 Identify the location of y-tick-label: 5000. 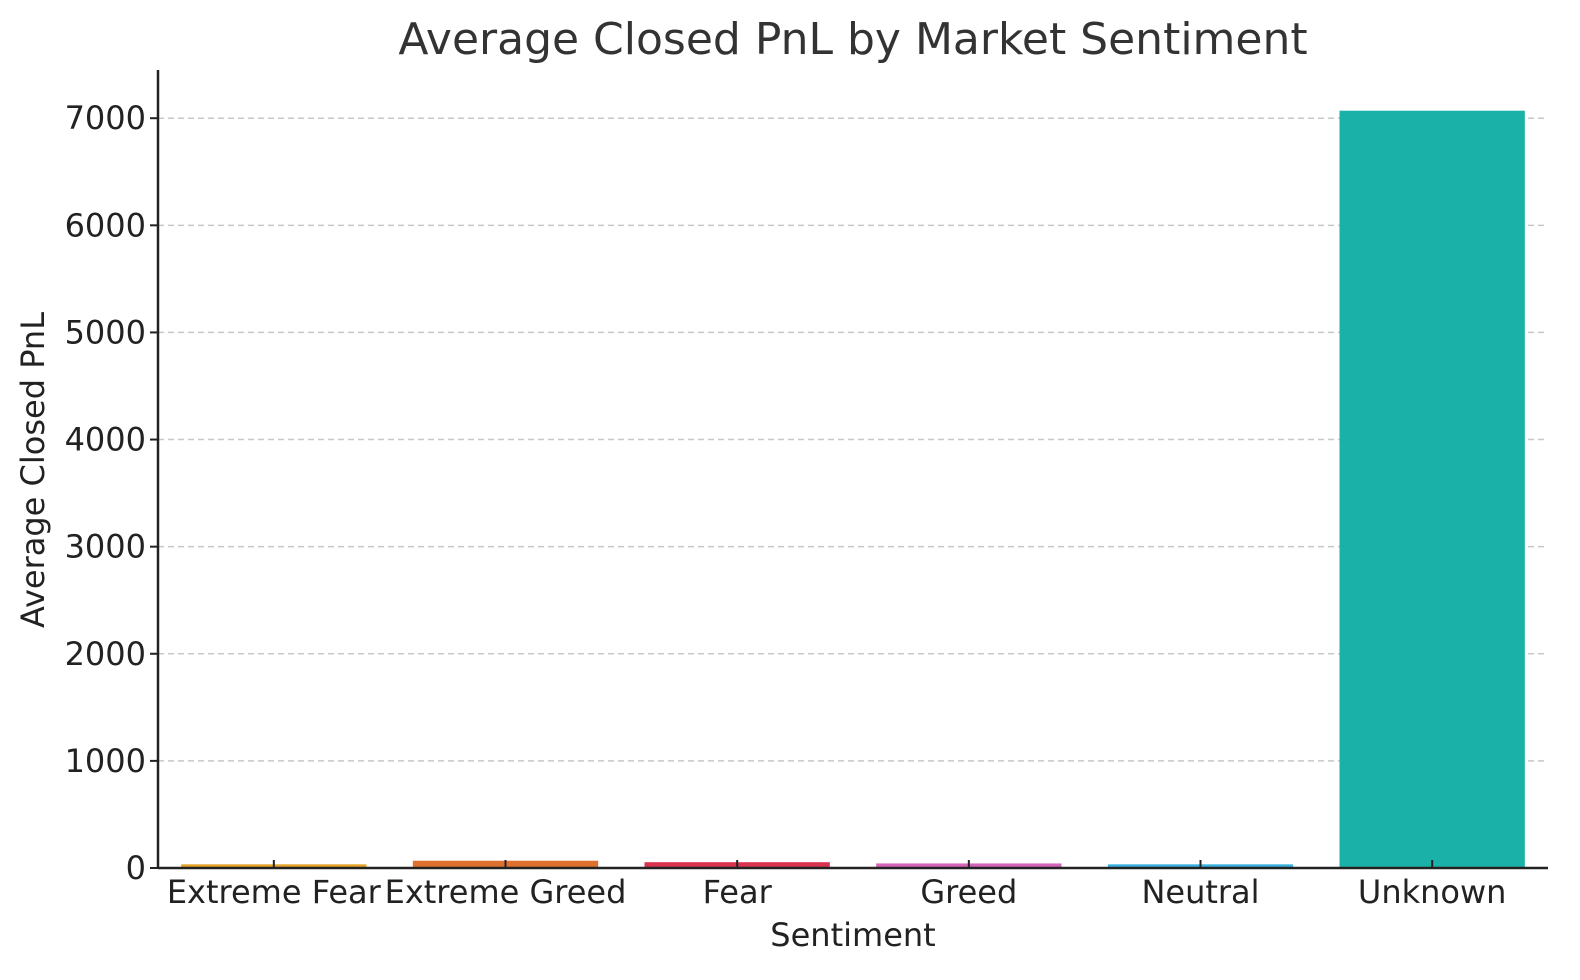
(105, 332).